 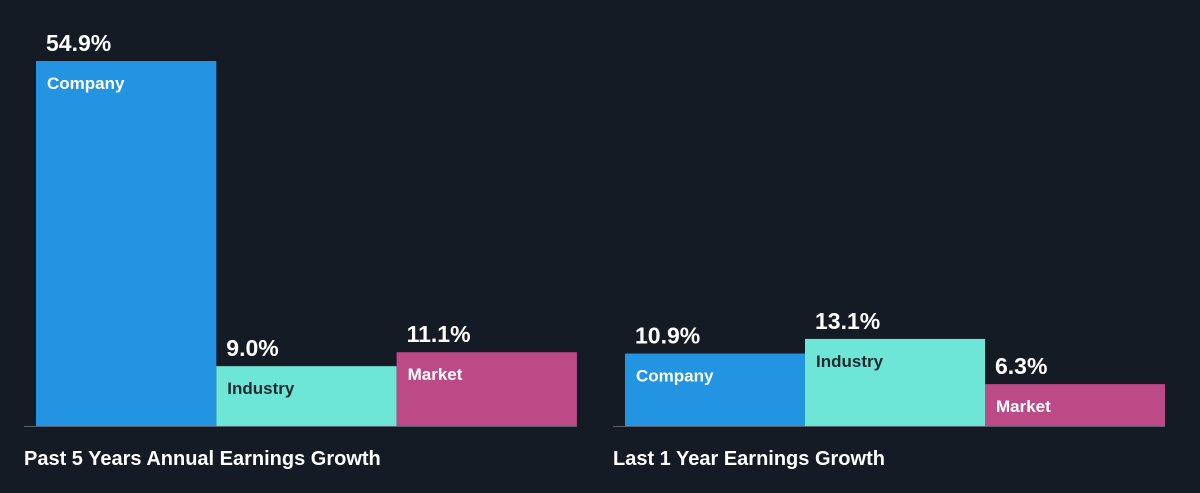 I want to click on chart-title: Past 5 Years Annual Earnings Growth, so click(x=202, y=459).